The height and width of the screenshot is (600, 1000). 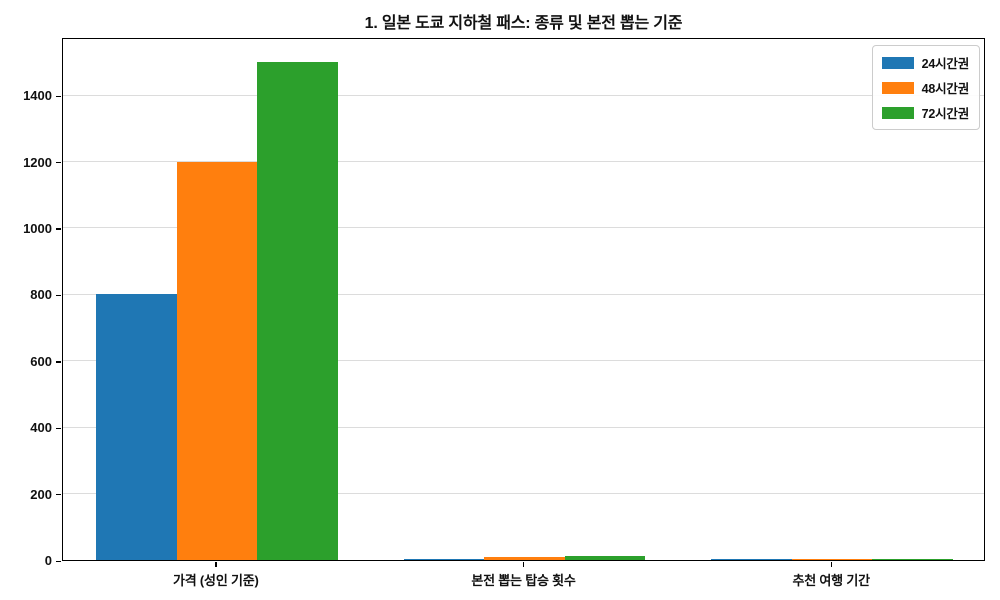 I want to click on bar-series1-cat2, so click(x=832, y=559).